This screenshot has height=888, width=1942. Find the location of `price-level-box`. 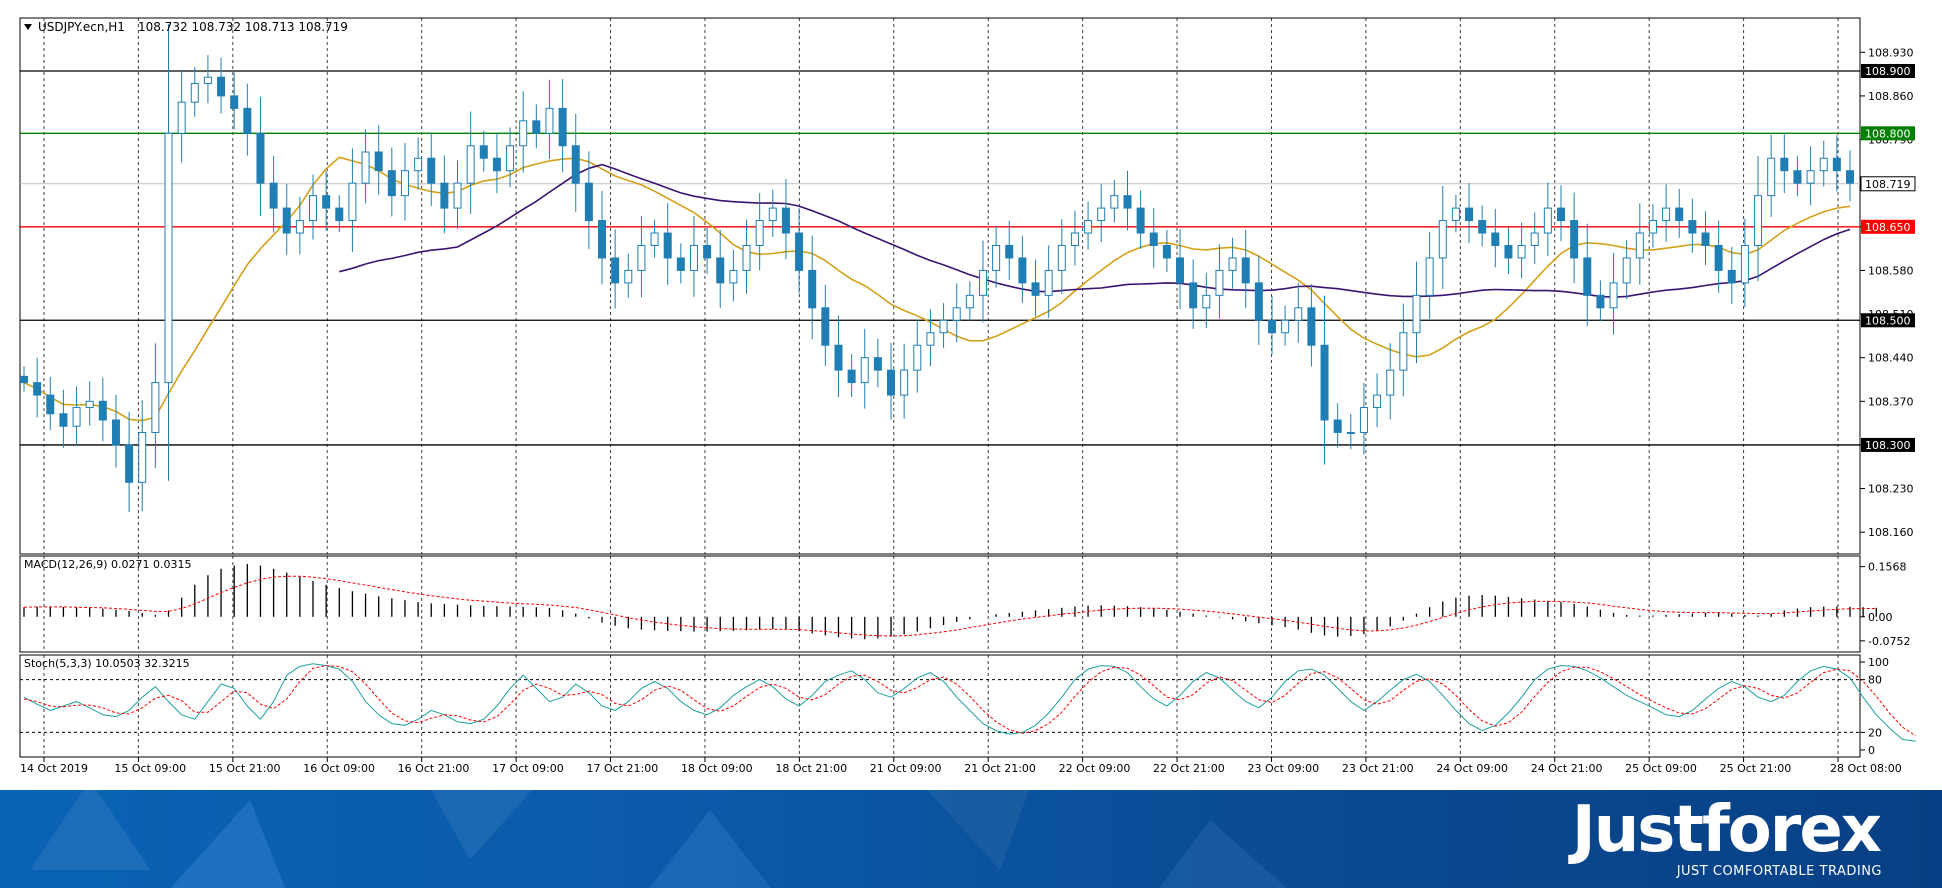

price-level-box is located at coordinates (1888, 320).